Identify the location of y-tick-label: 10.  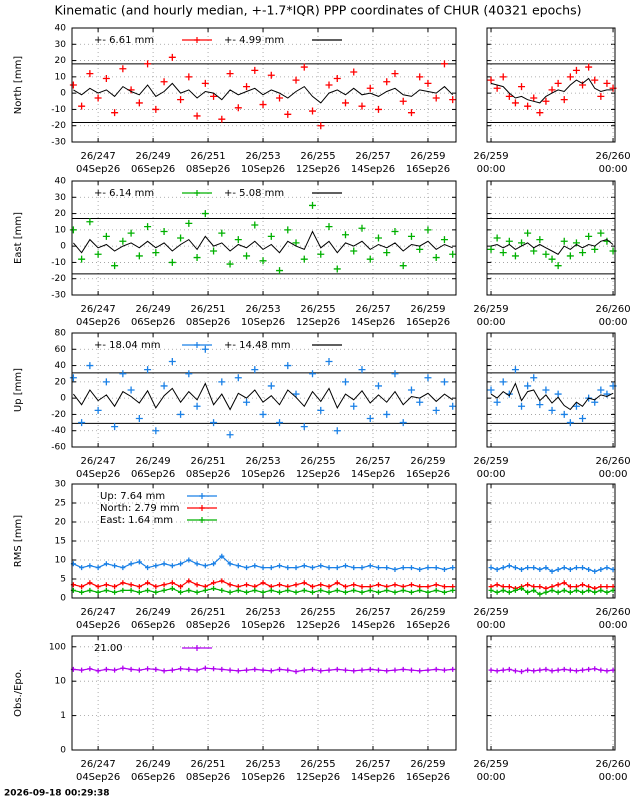
(61, 230).